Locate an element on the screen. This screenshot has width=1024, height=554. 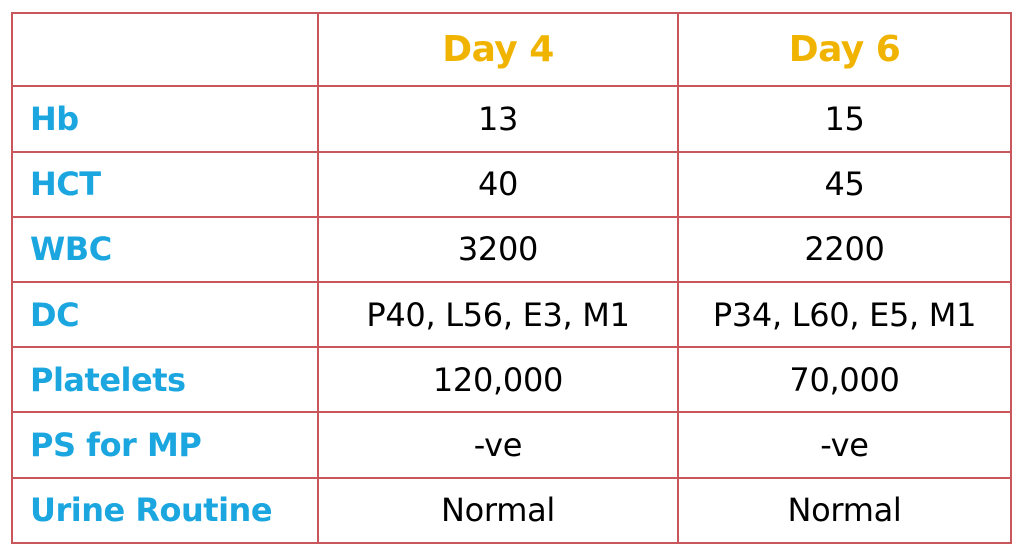
row-label-hct: HCT is located at coordinates (165, 184).